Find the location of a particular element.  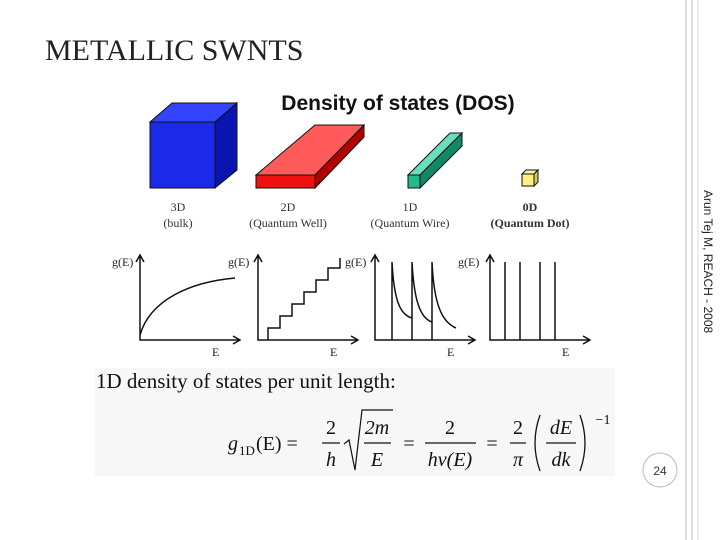

slide-title: METALLIC SWNTS is located at coordinates (174, 50).